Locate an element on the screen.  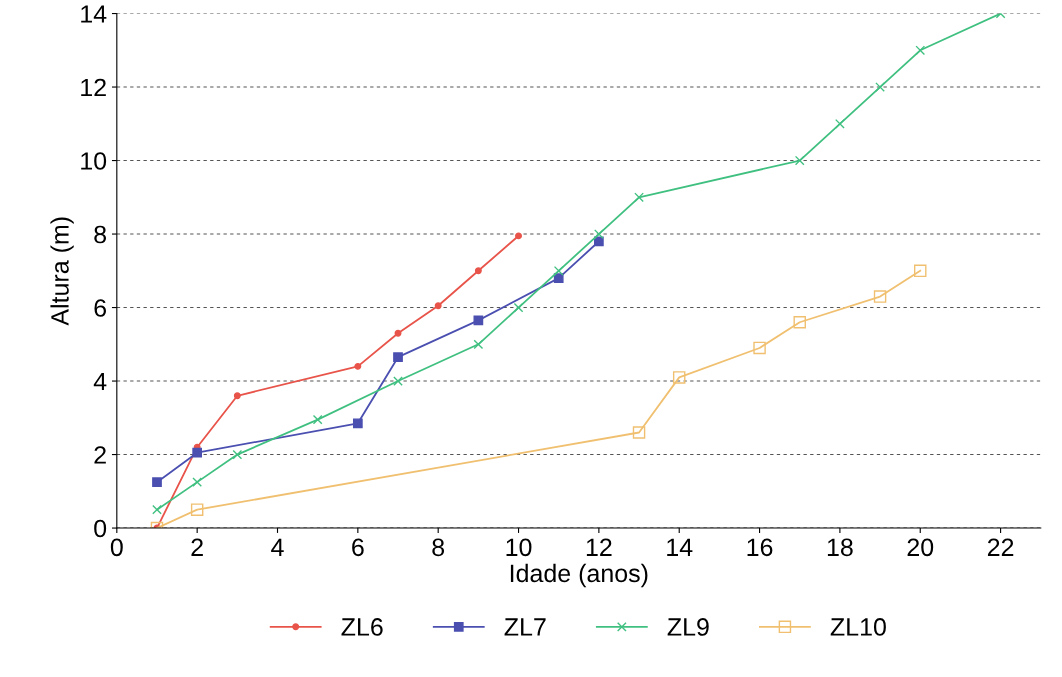
y-tick-label: 6 is located at coordinates (100, 308).